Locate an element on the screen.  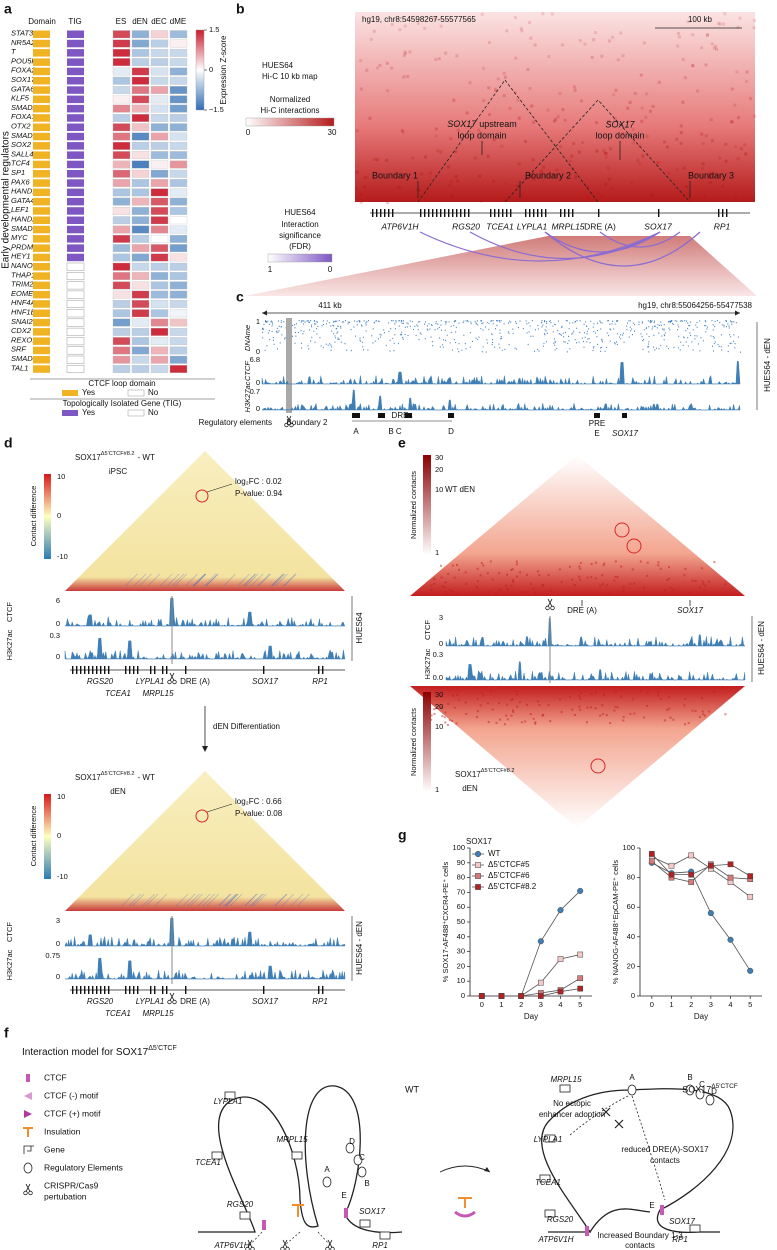
gene-label: REXO1 is located at coordinates (23, 339).